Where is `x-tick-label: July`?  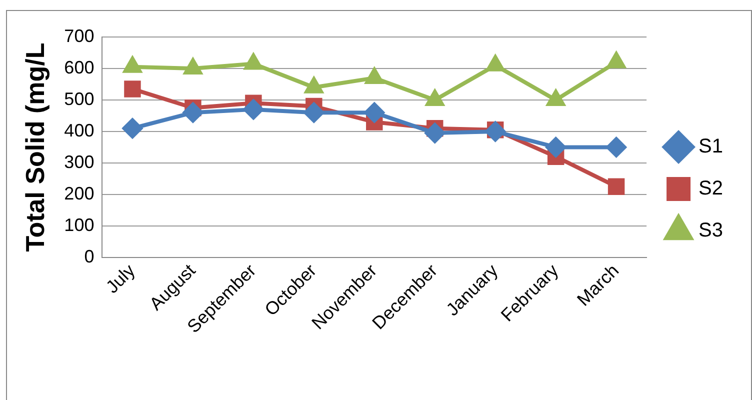
x-tick-label: July is located at coordinates (120, 279).